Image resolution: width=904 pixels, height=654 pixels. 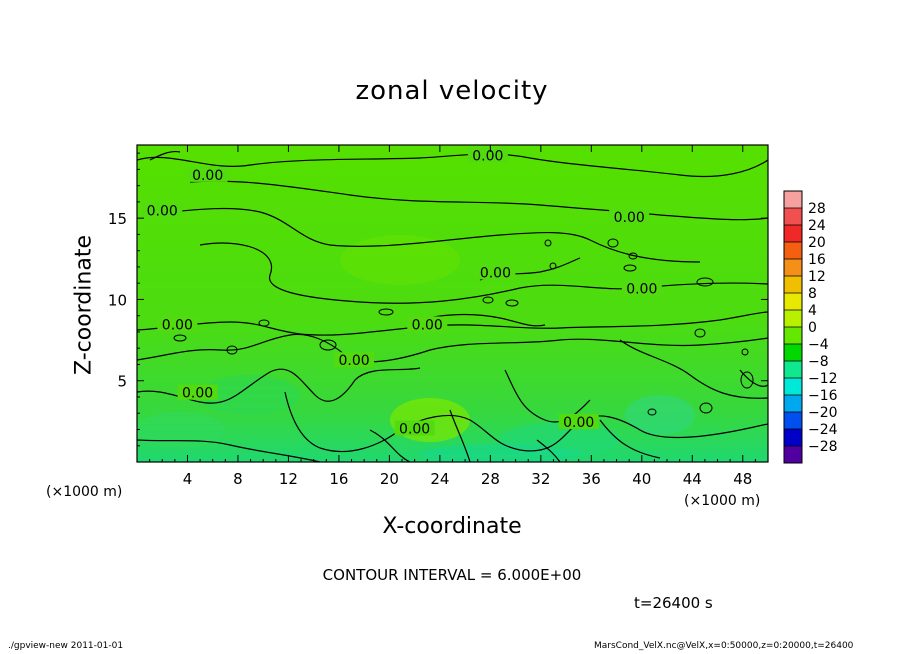 I want to click on colorbar-label: 12, so click(x=817, y=277).